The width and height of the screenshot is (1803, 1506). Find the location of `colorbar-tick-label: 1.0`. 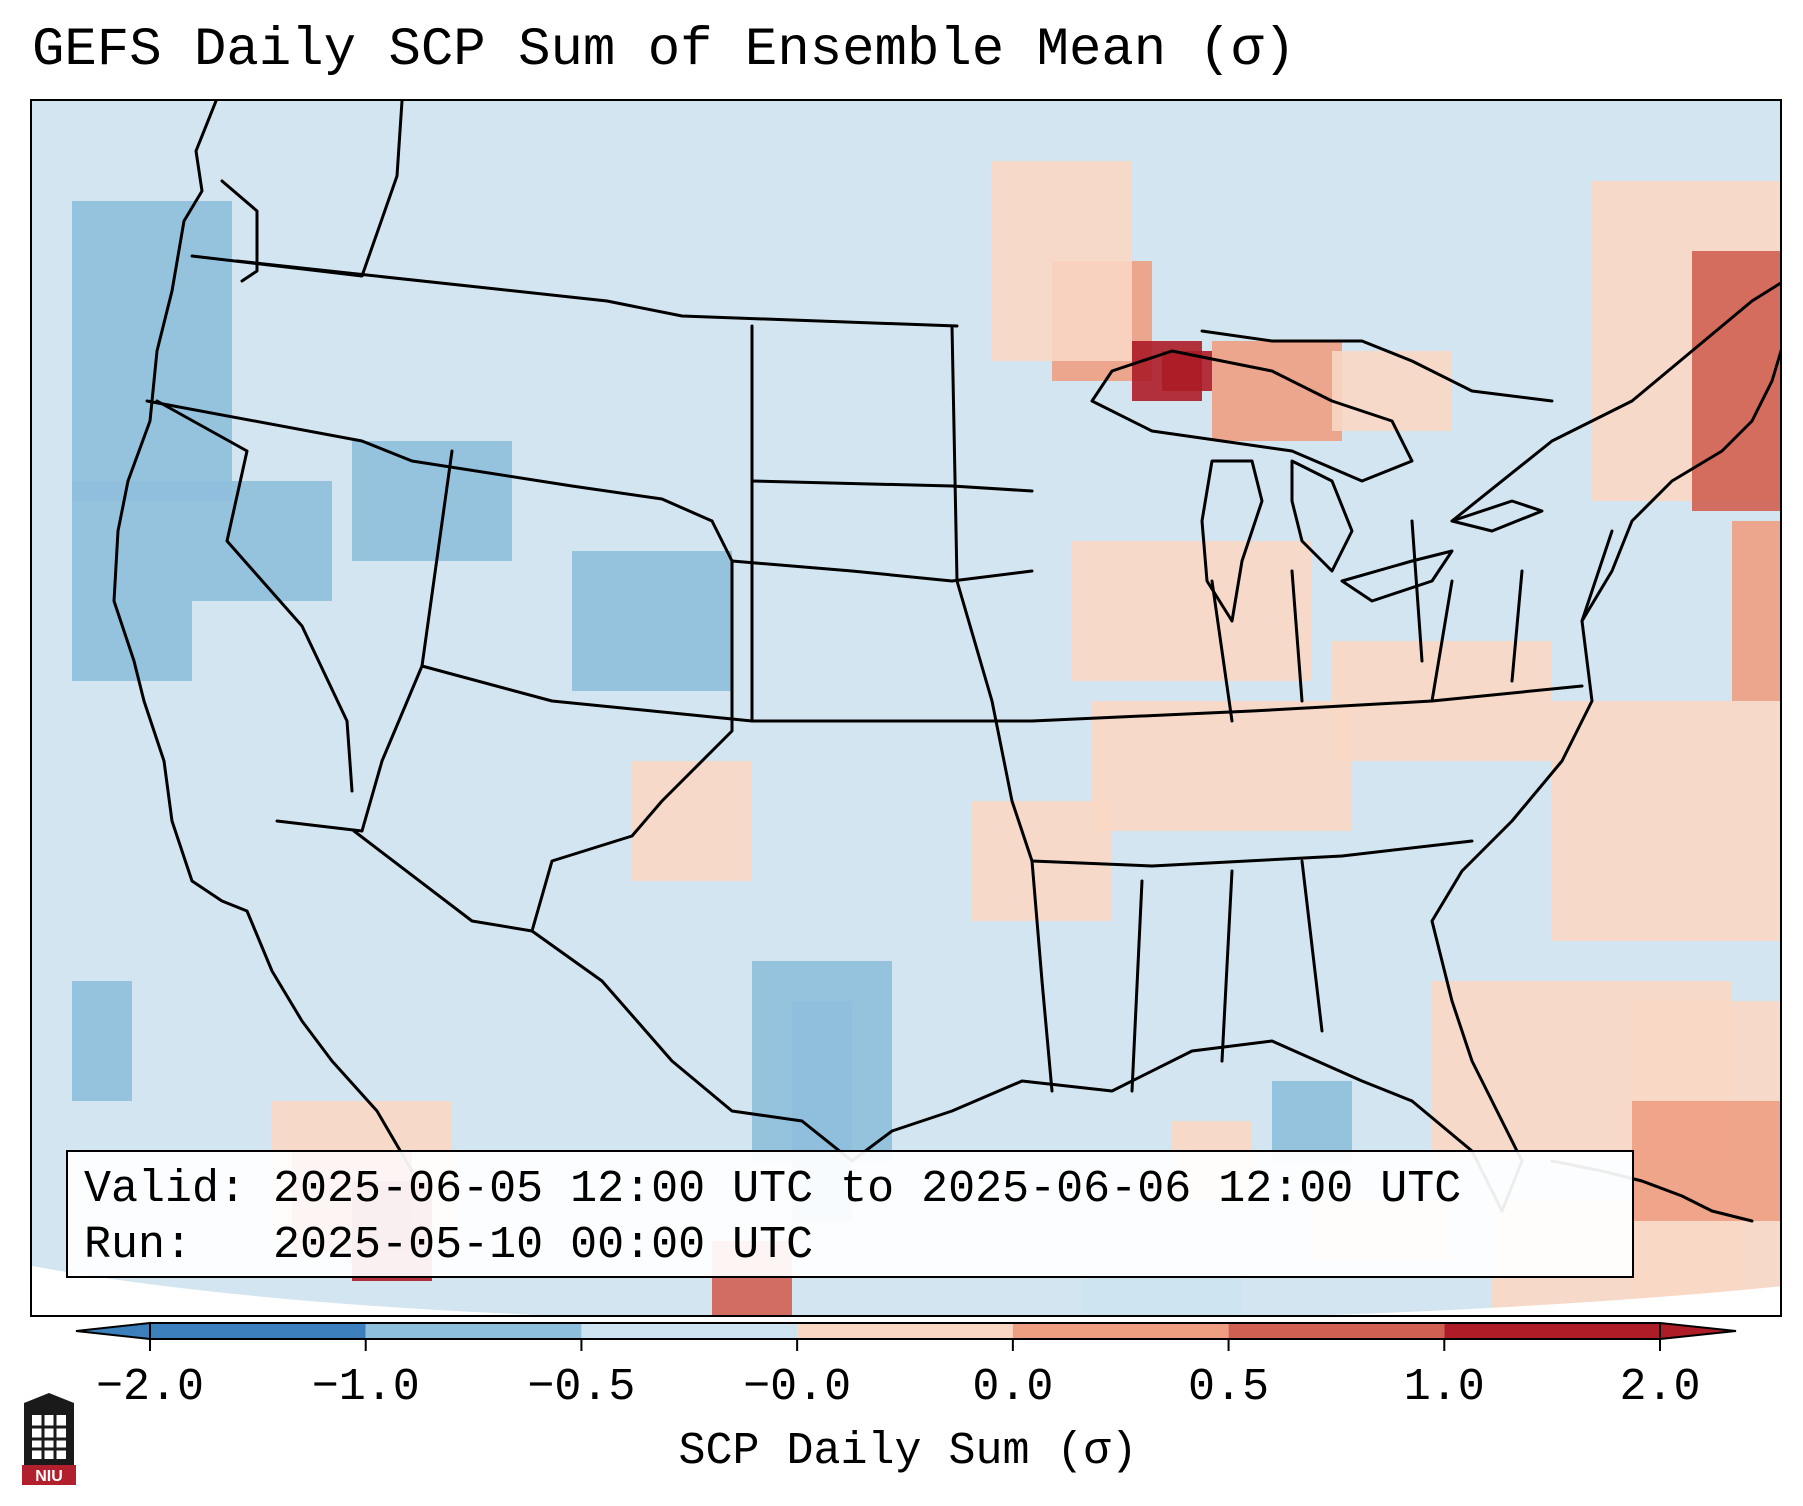

colorbar-tick-label: 1.0 is located at coordinates (1444, 1387).